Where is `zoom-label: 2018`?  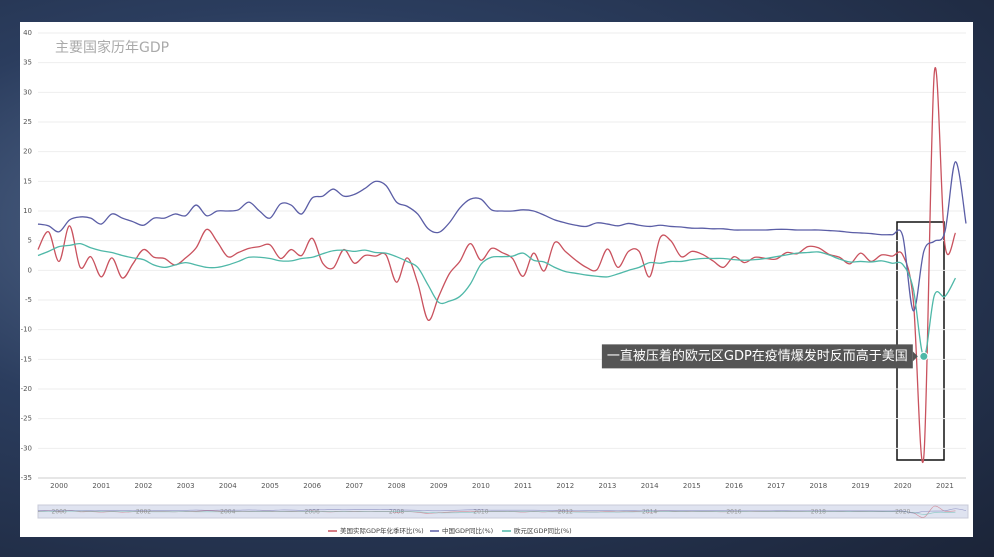
zoom-label: 2018 is located at coordinates (818, 512).